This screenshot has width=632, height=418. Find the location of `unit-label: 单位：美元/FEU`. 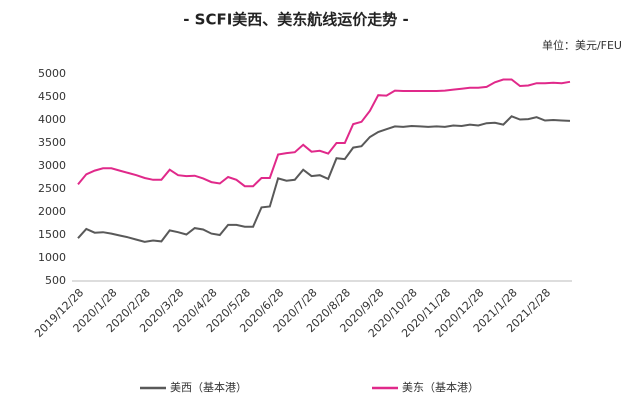

unit-label: 单位：美元/FEU is located at coordinates (582, 45).